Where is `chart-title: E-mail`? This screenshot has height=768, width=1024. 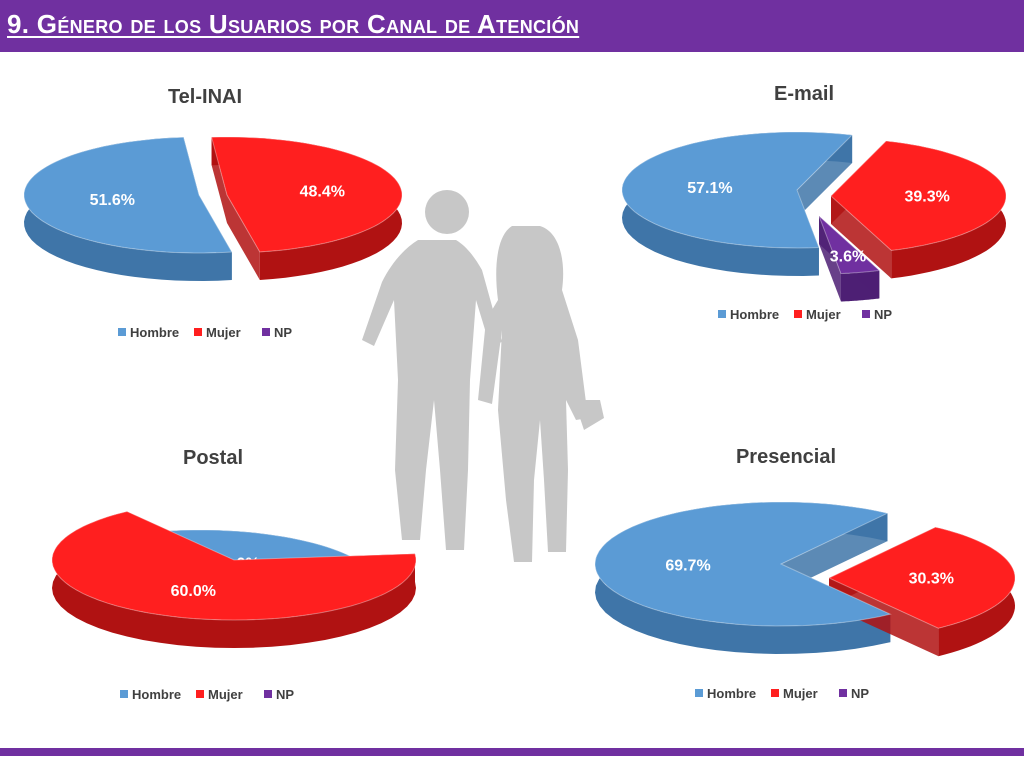
chart-title: E-mail is located at coordinates (804, 94).